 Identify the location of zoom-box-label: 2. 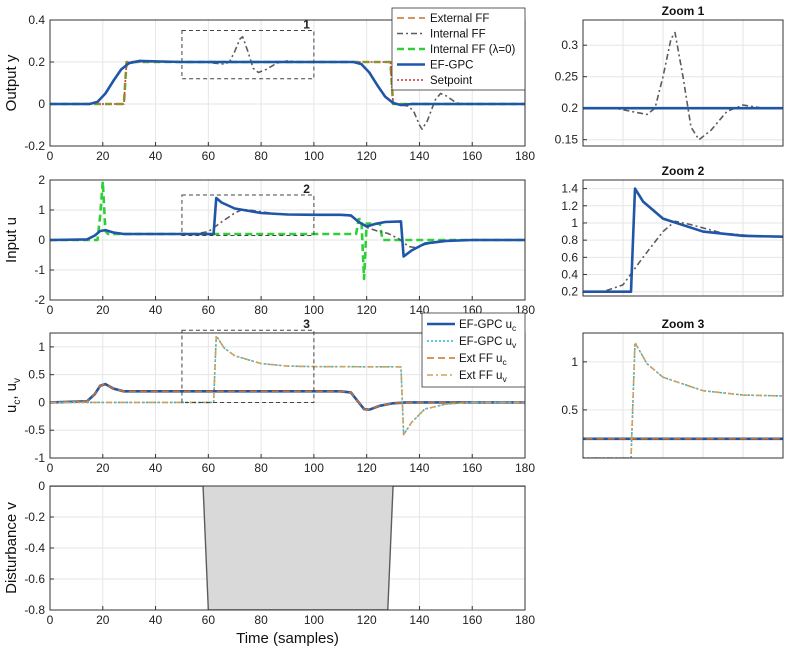
(306, 189).